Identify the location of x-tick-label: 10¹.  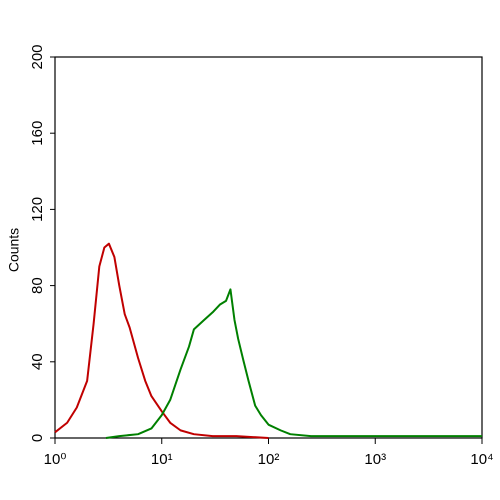
(162, 459).